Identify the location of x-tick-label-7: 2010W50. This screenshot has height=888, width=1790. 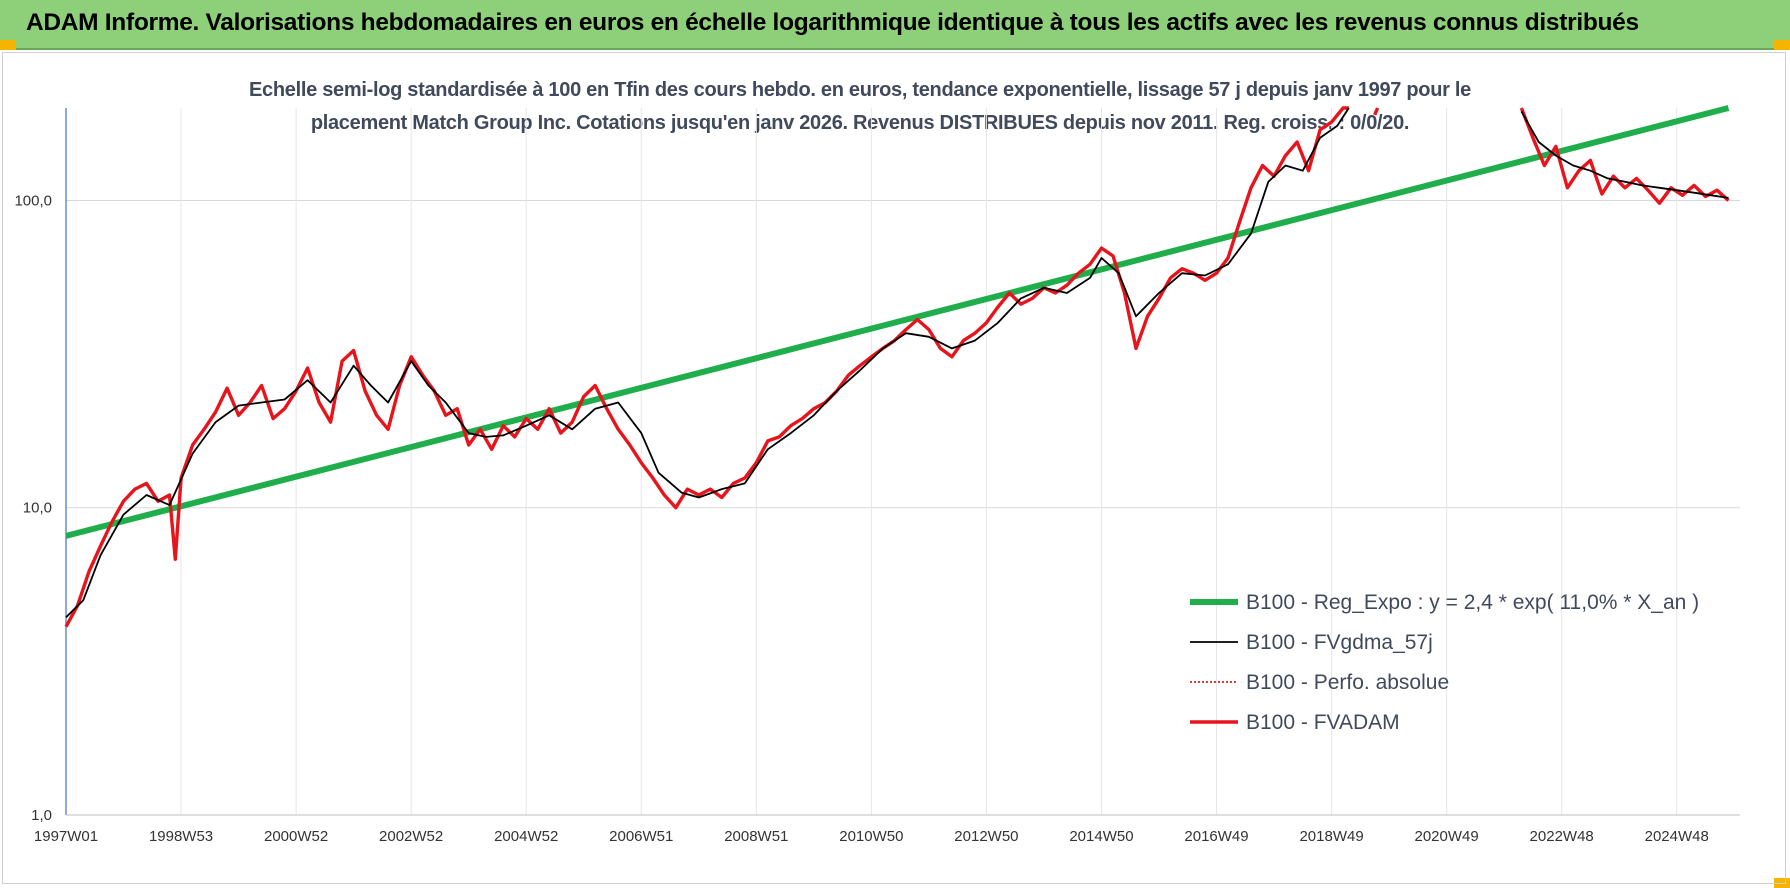
(871, 836).